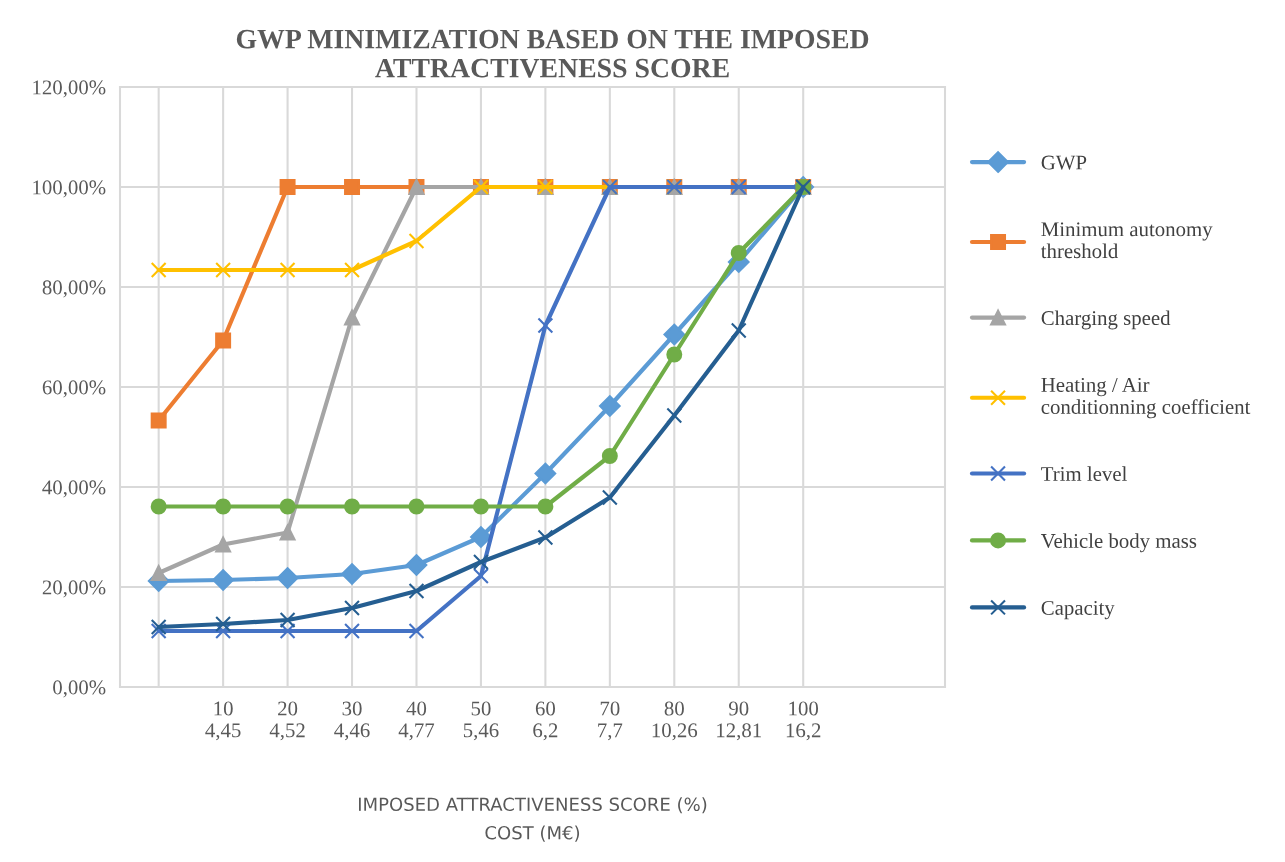 The width and height of the screenshot is (1285, 862). I want to click on y-tick-label: 80,00%, so click(74, 289).